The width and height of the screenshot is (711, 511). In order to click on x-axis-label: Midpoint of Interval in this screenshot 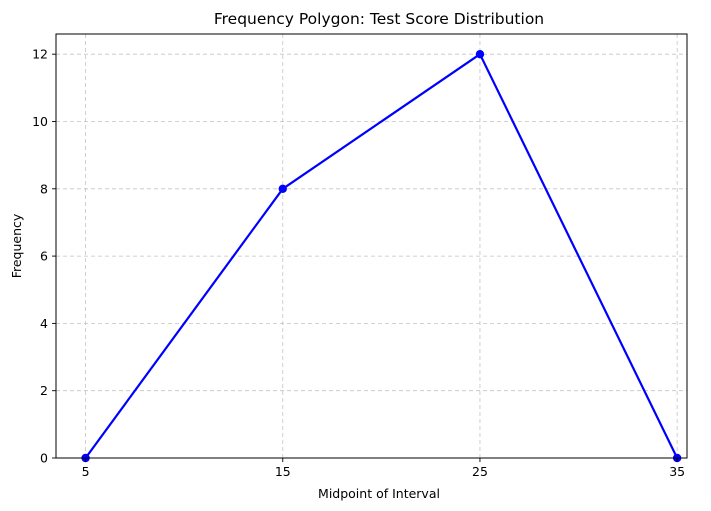, I will do `click(379, 493)`.